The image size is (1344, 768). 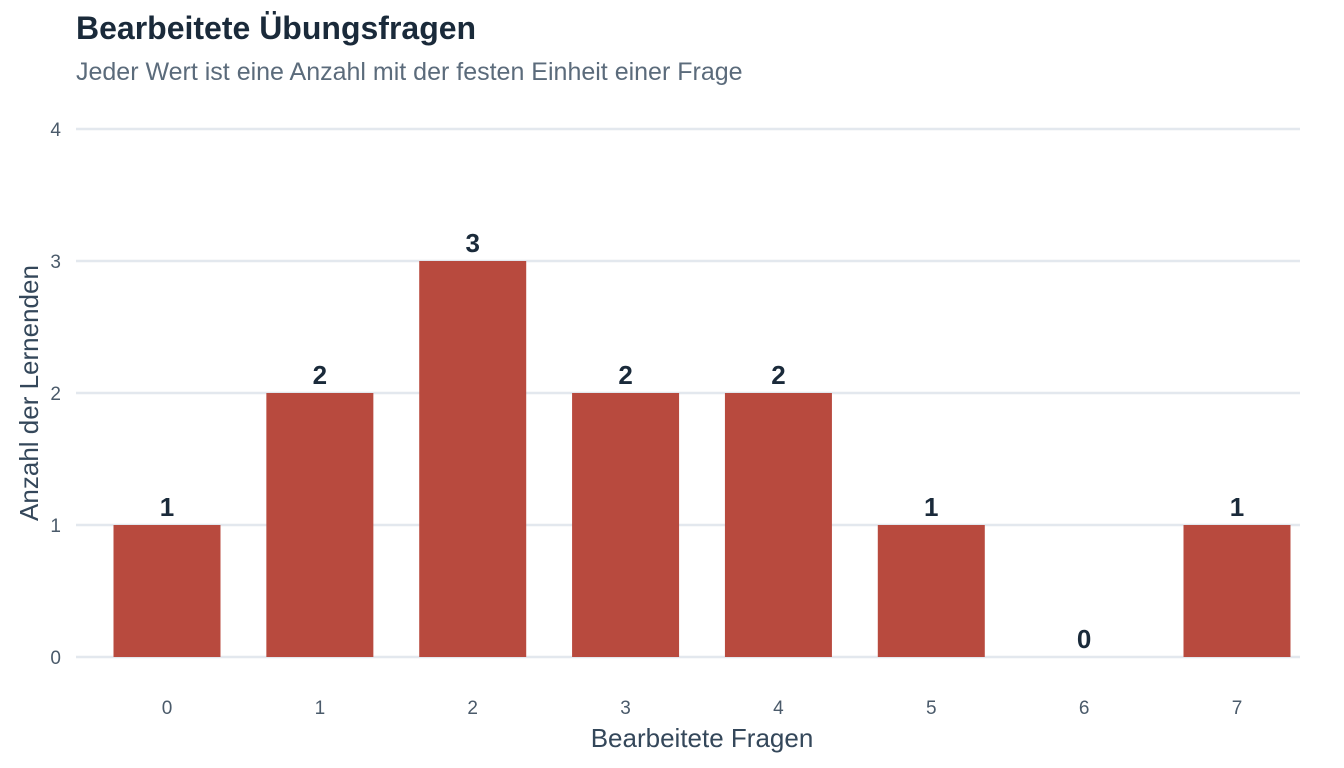 What do you see at coordinates (276, 28) in the screenshot?
I see `chart-title: Bearbeitete Übungsfragen` at bounding box center [276, 28].